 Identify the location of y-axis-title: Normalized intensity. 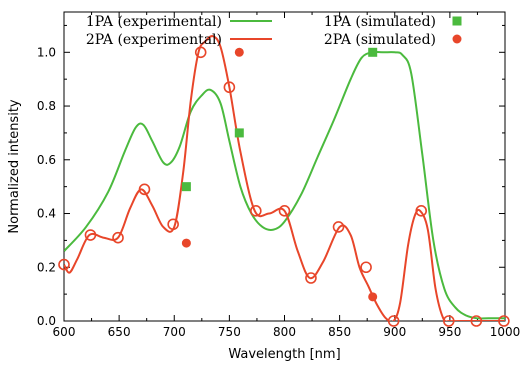
(14, 166).